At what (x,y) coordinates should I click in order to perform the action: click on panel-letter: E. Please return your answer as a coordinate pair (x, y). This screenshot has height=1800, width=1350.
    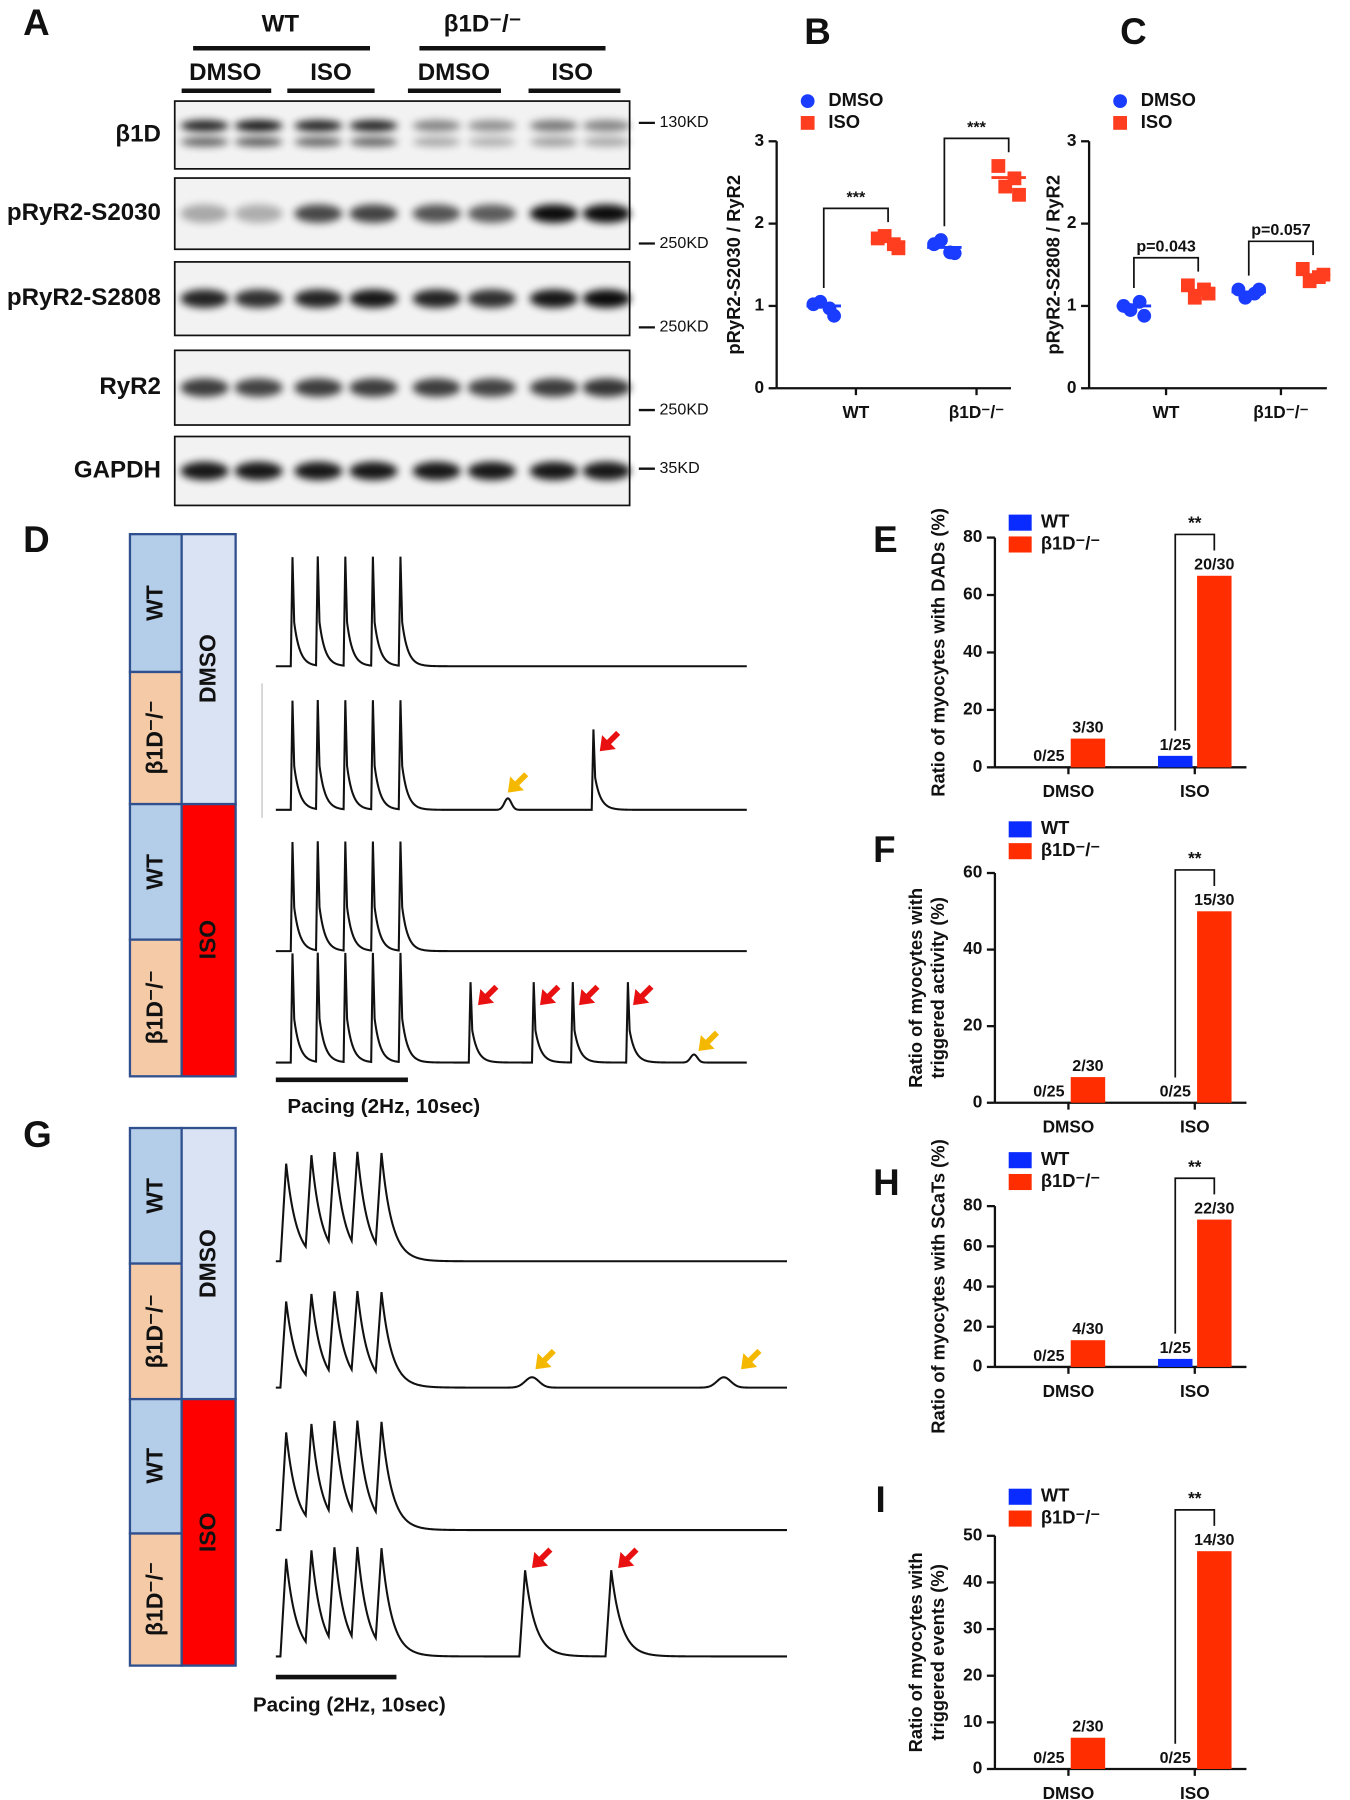
    Looking at the image, I should click on (885, 539).